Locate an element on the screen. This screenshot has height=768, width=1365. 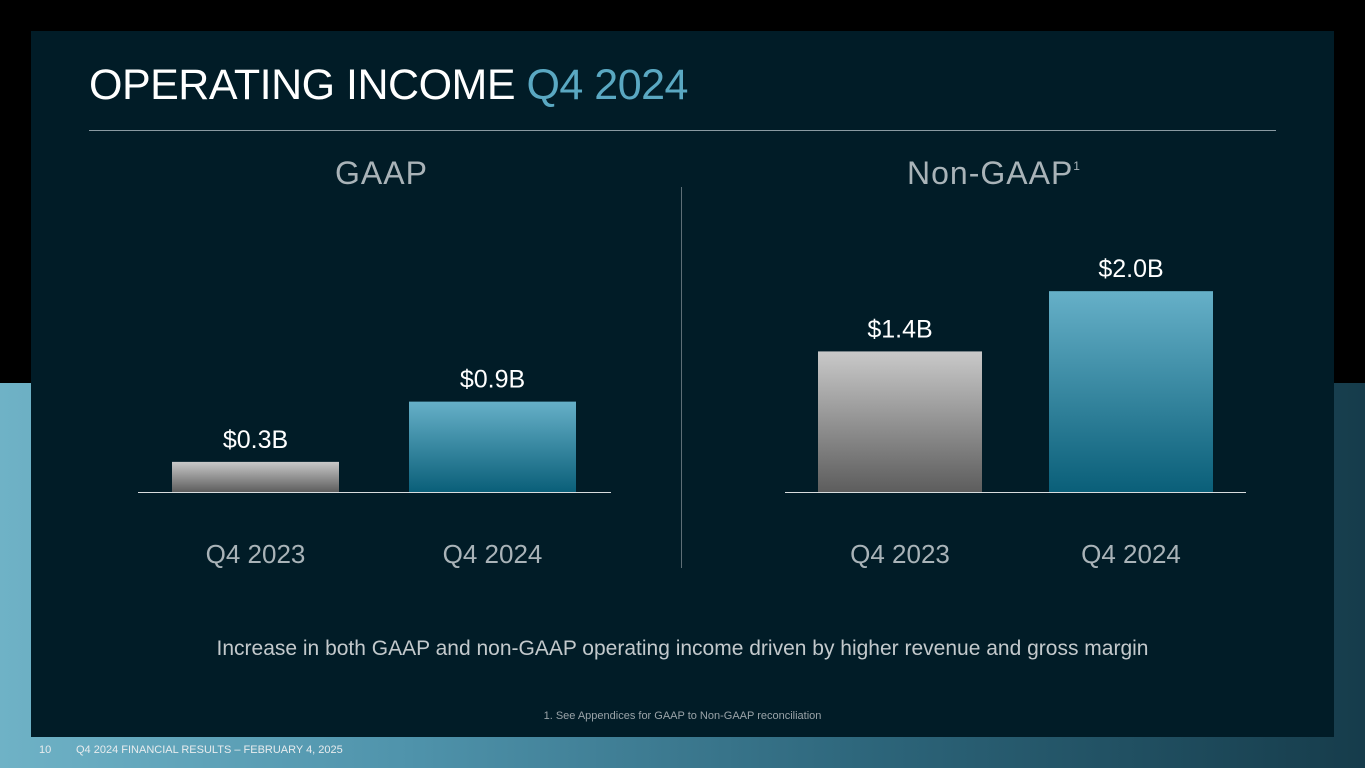
panel-divider is located at coordinates (681, 377).